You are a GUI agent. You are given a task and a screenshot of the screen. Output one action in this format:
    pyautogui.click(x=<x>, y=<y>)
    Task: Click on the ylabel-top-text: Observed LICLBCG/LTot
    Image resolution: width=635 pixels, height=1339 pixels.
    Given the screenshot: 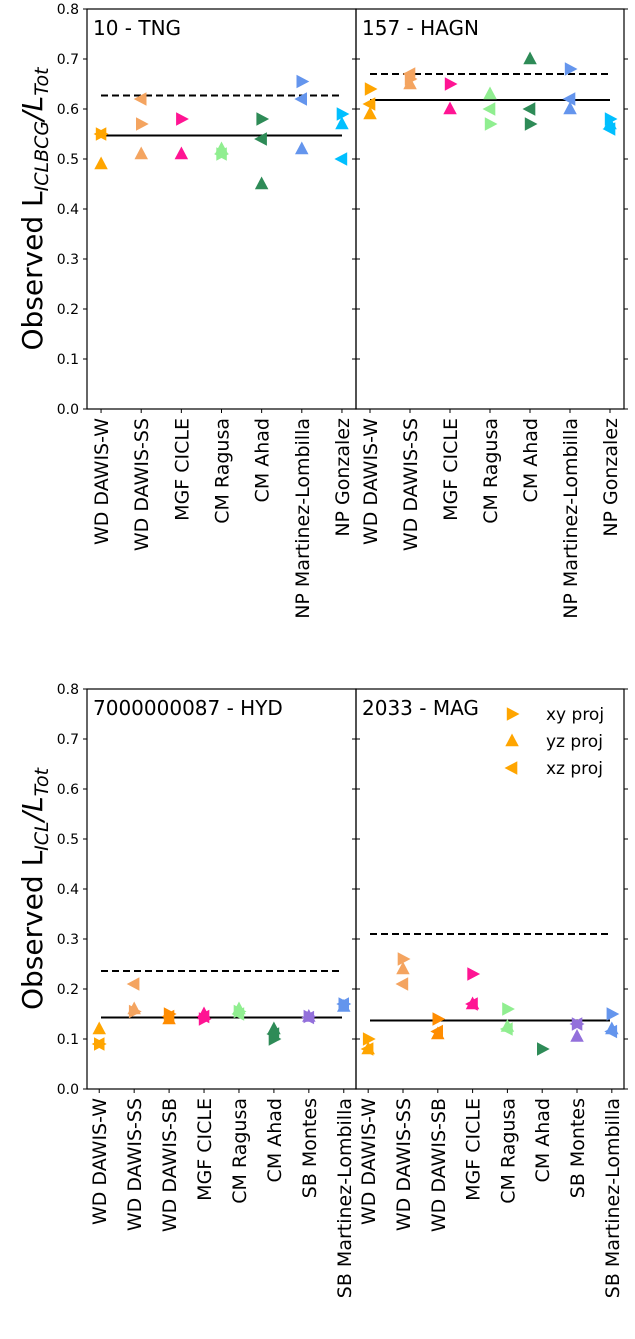 What is the action you would take?
    pyautogui.click(x=34, y=208)
    